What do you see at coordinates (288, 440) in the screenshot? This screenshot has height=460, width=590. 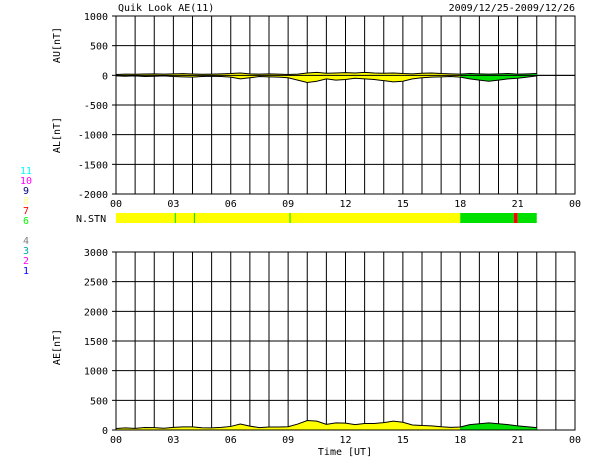 I see `ae-x-tick-label: 09` at bounding box center [288, 440].